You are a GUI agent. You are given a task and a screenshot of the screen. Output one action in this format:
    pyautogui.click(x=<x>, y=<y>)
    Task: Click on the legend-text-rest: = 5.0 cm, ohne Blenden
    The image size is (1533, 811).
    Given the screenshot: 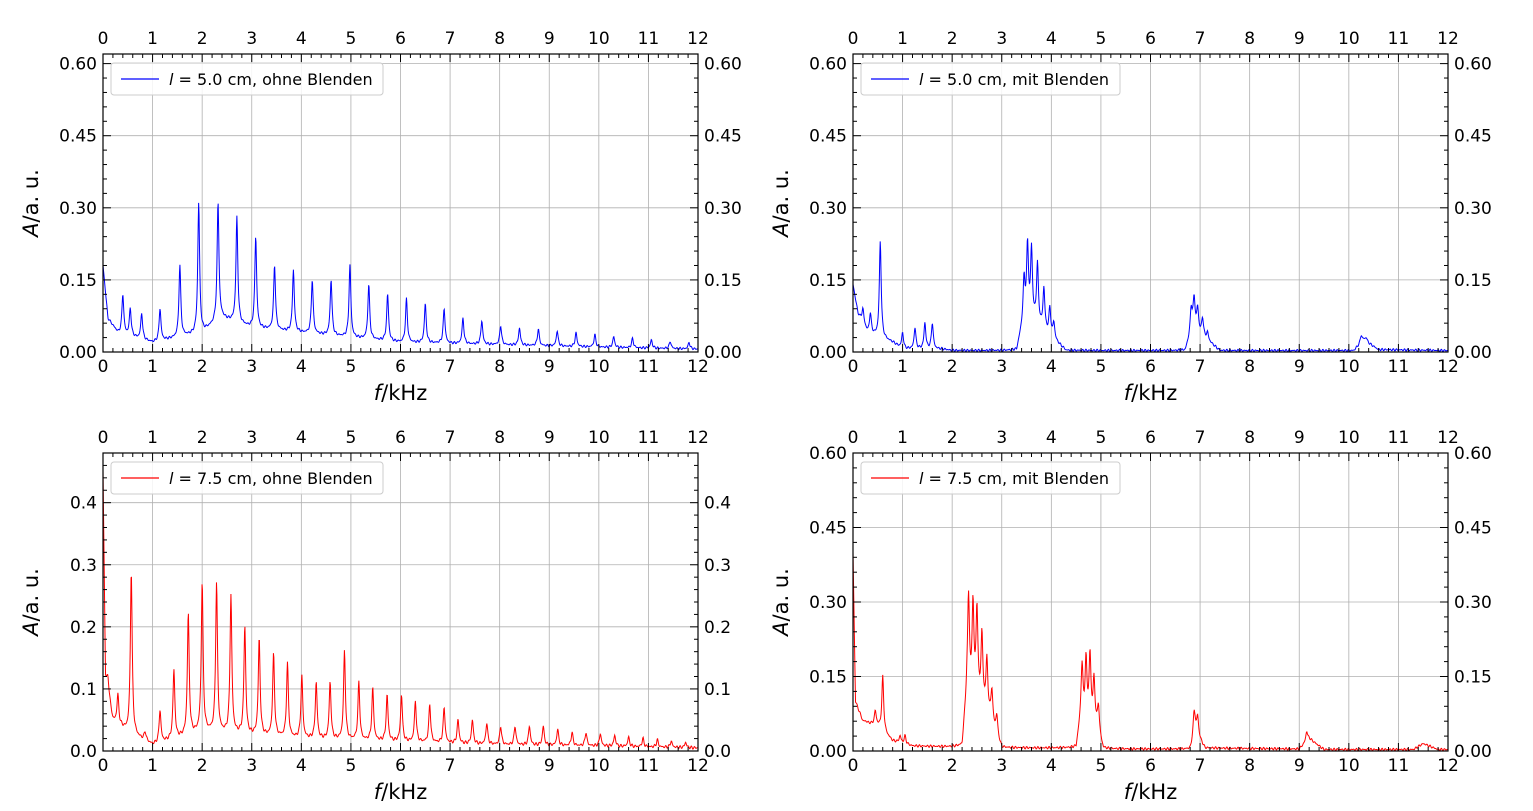 What is the action you would take?
    pyautogui.click(x=272, y=79)
    